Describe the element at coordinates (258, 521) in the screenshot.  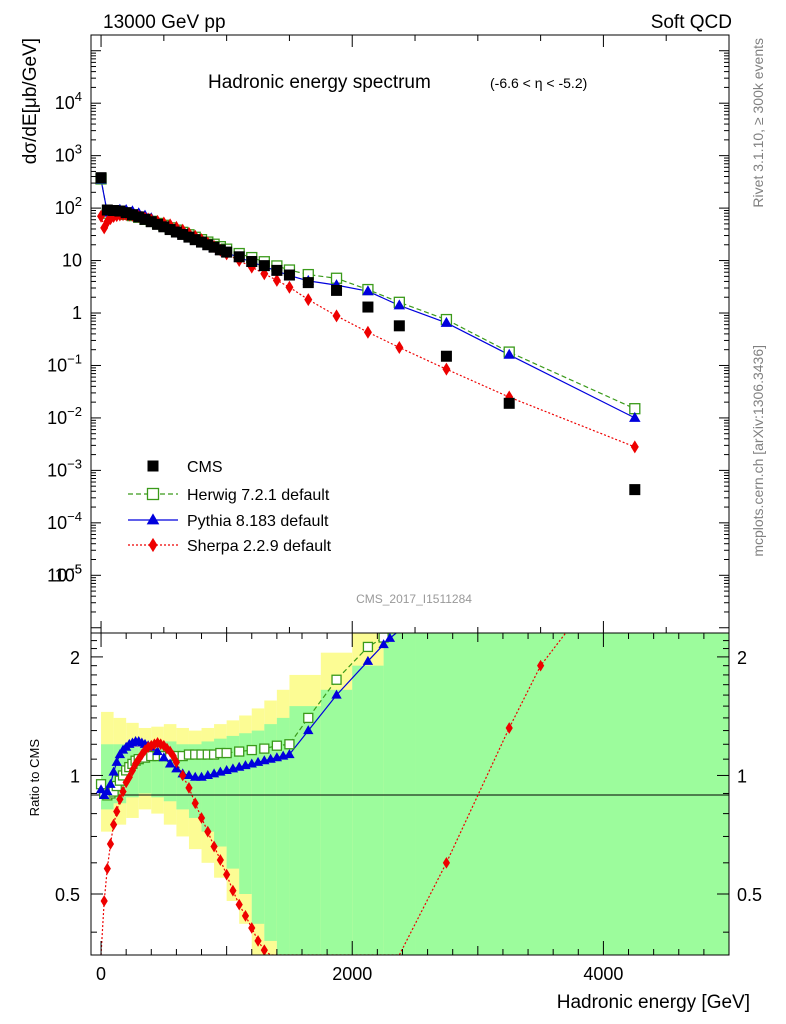
I see `legend-label-pythia: Pythia 8.183 default` at that location.